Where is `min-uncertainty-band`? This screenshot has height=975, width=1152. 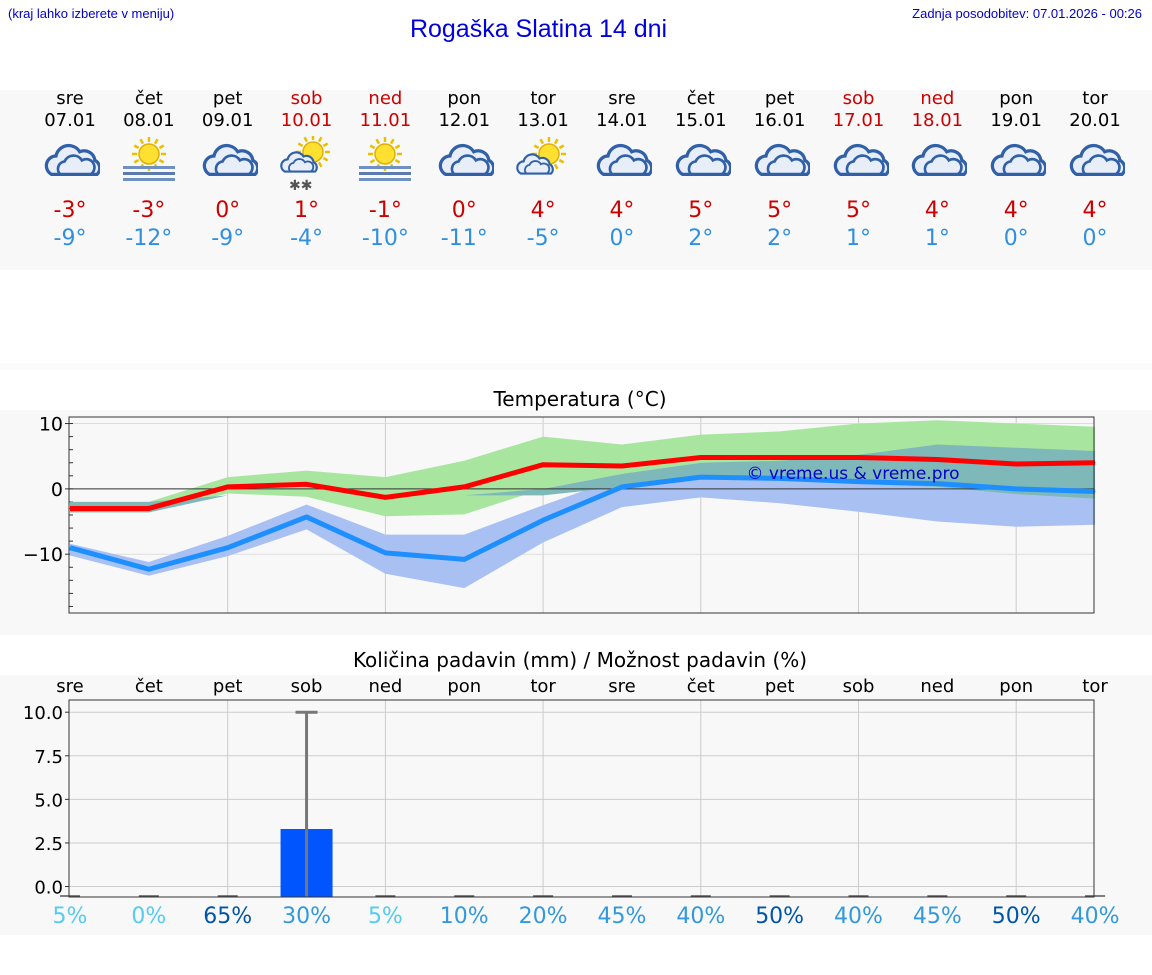 min-uncertainty-band is located at coordinates (583, 526).